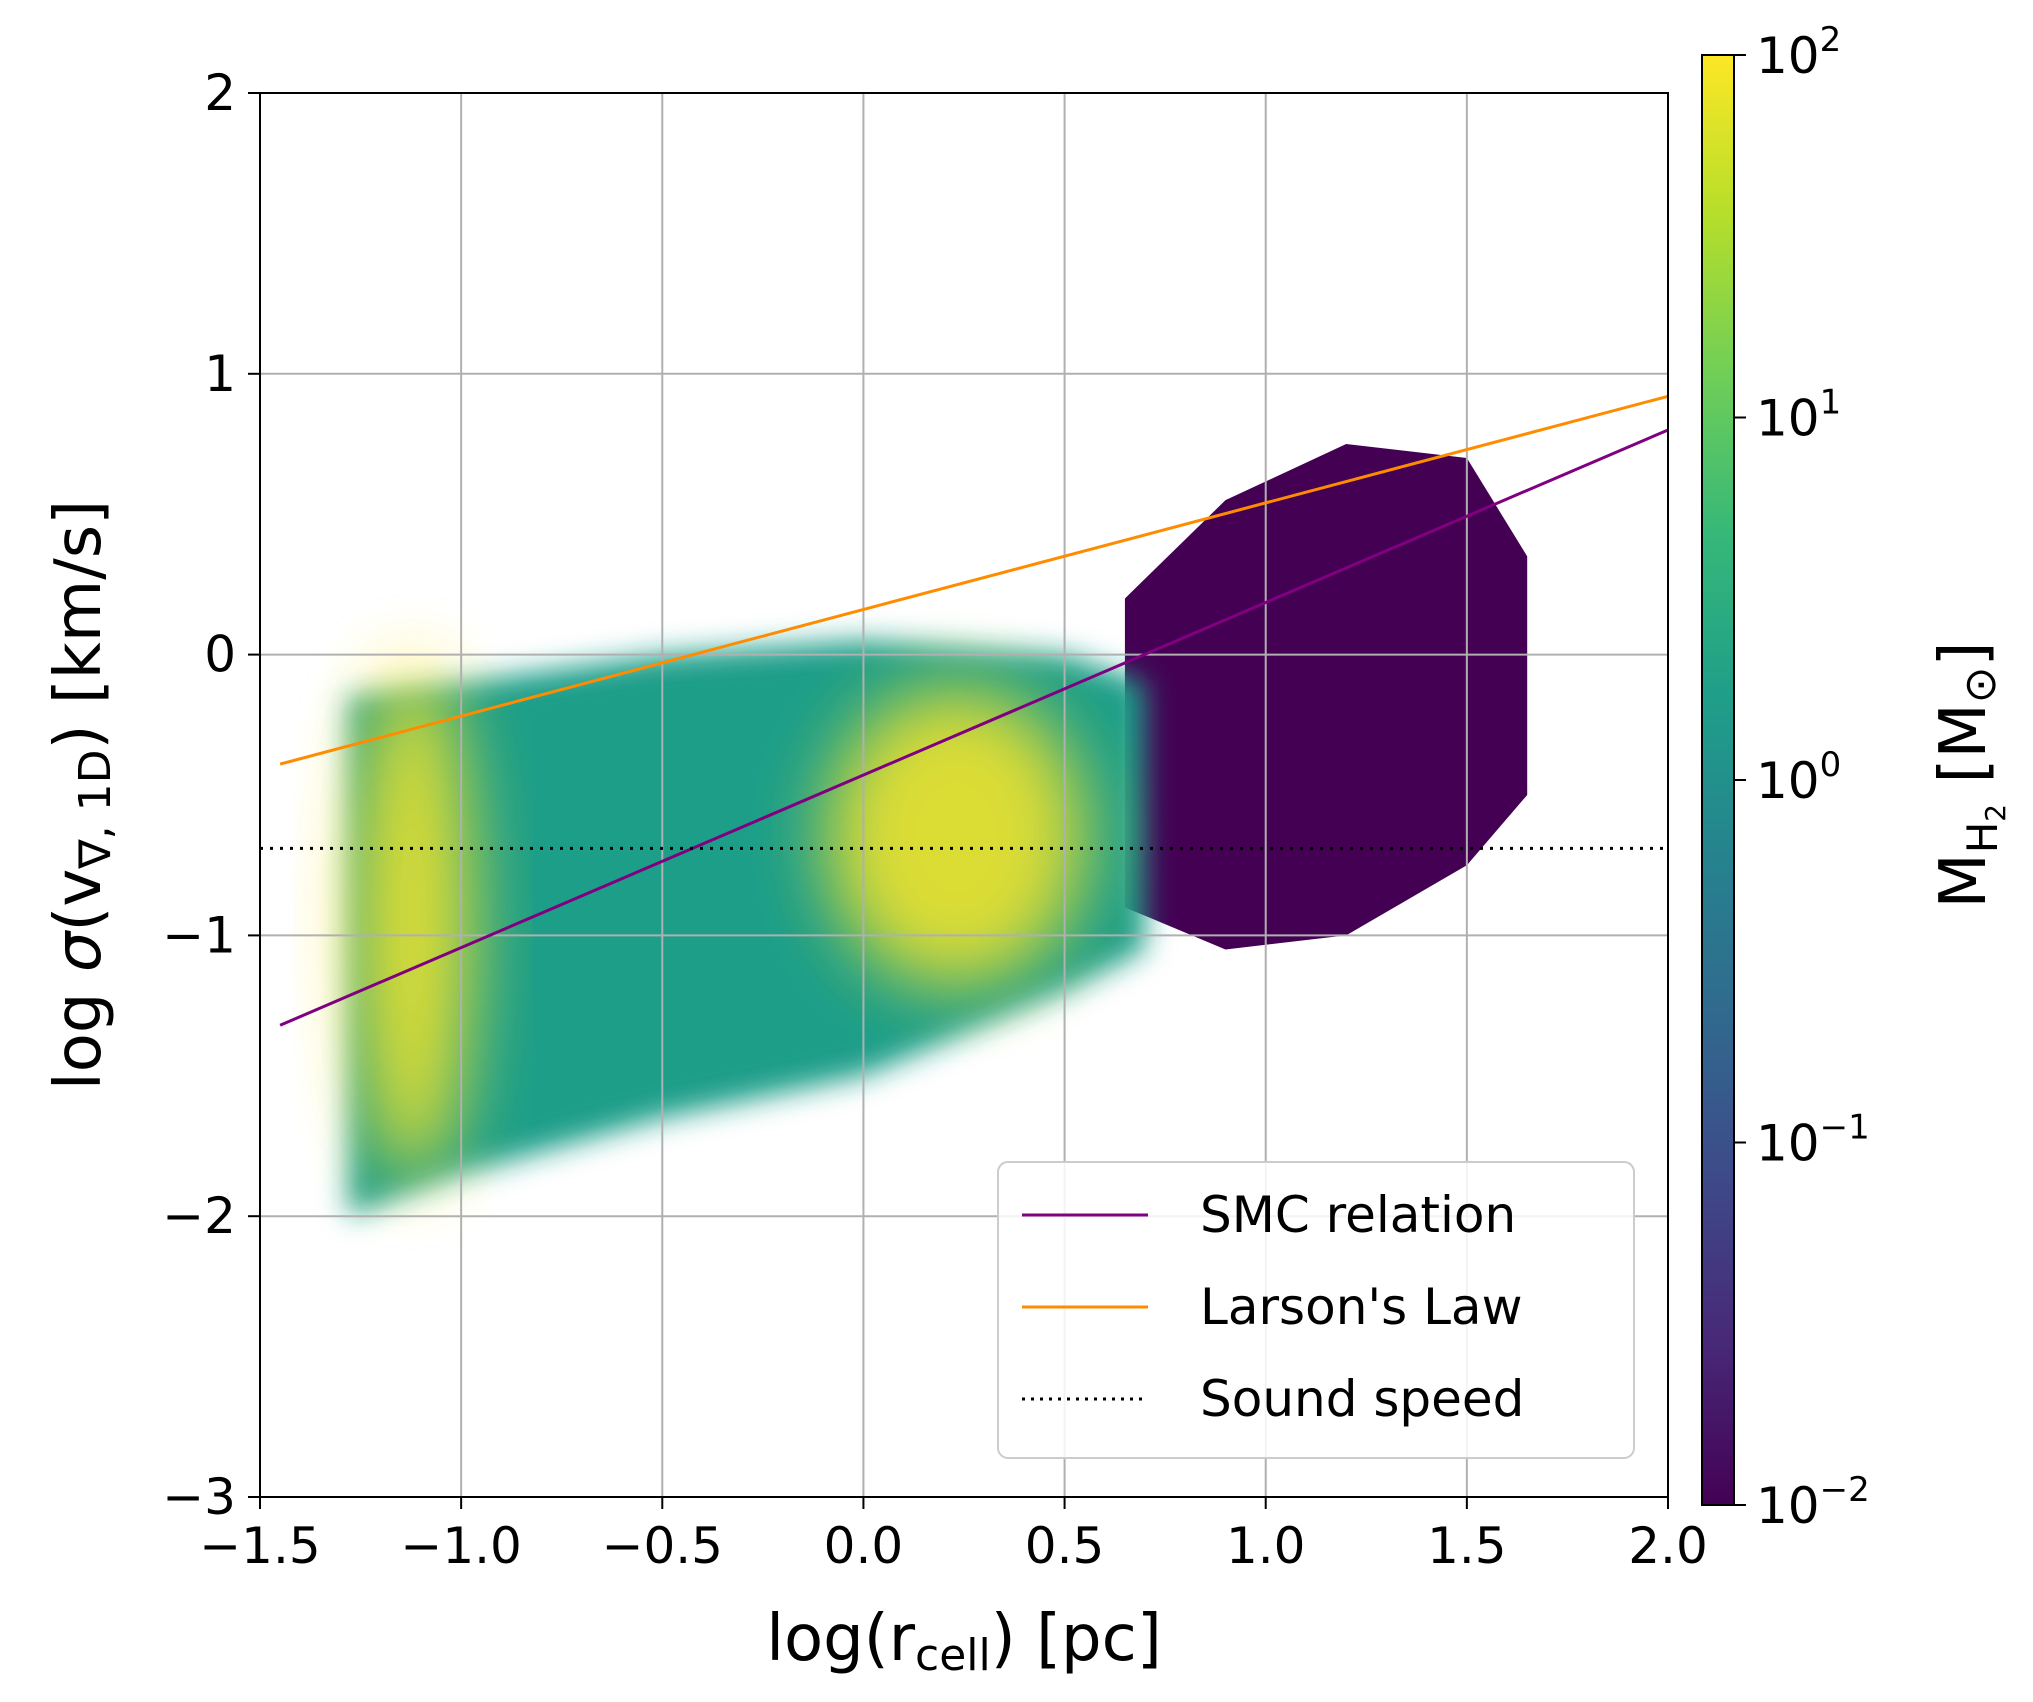  I want to click on y-tick-label-3: 0, so click(220, 655).